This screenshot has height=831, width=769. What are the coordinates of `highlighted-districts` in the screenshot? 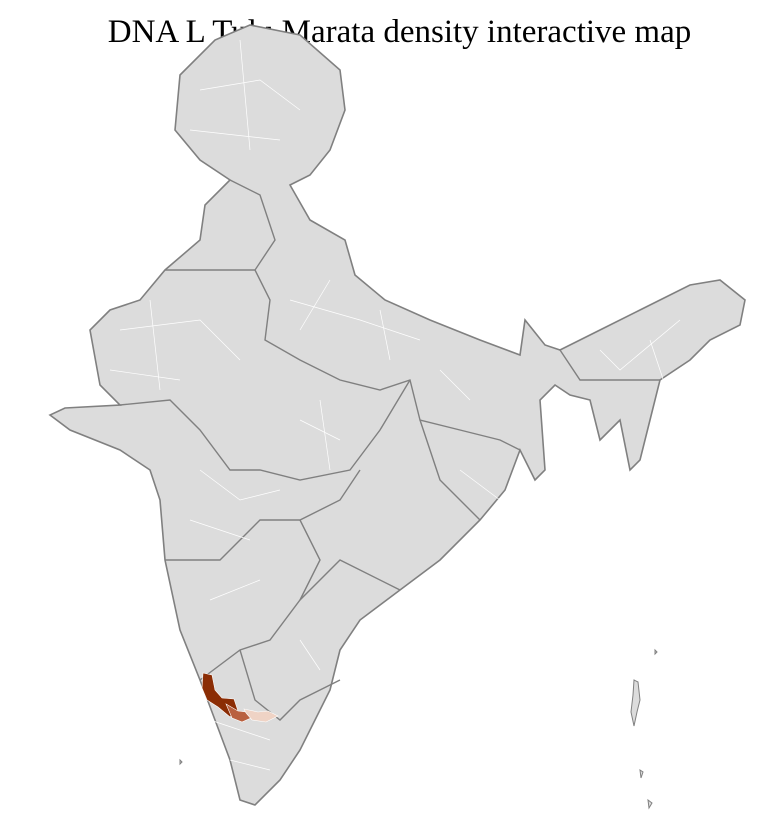 It's located at (240, 697).